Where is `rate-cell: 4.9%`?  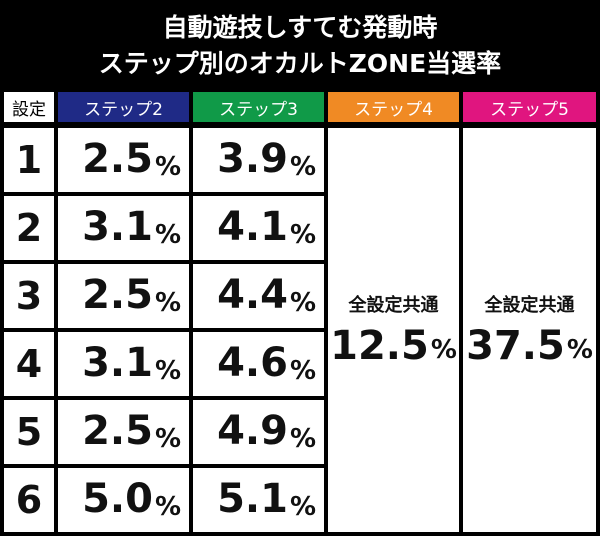 rate-cell: 4.9% is located at coordinates (258, 432).